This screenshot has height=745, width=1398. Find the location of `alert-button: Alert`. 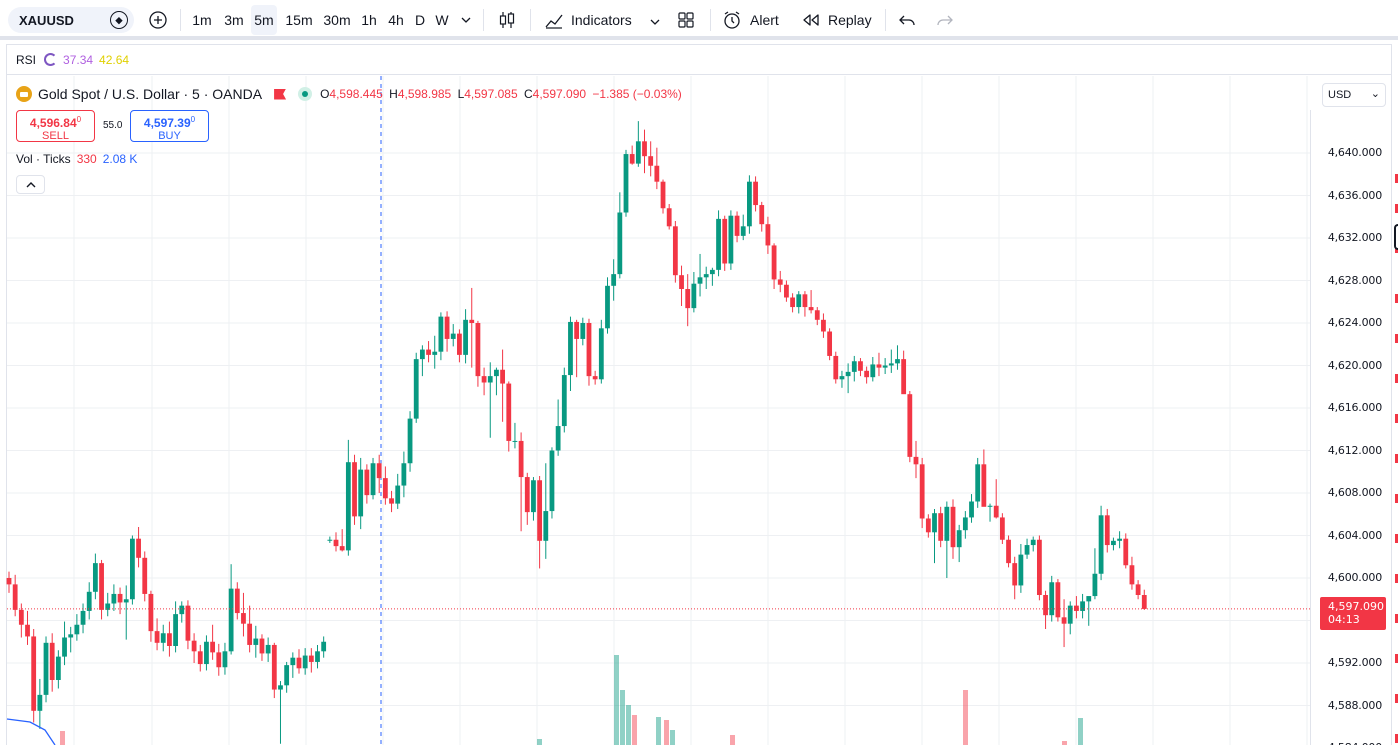

alert-button: Alert is located at coordinates (753, 20).